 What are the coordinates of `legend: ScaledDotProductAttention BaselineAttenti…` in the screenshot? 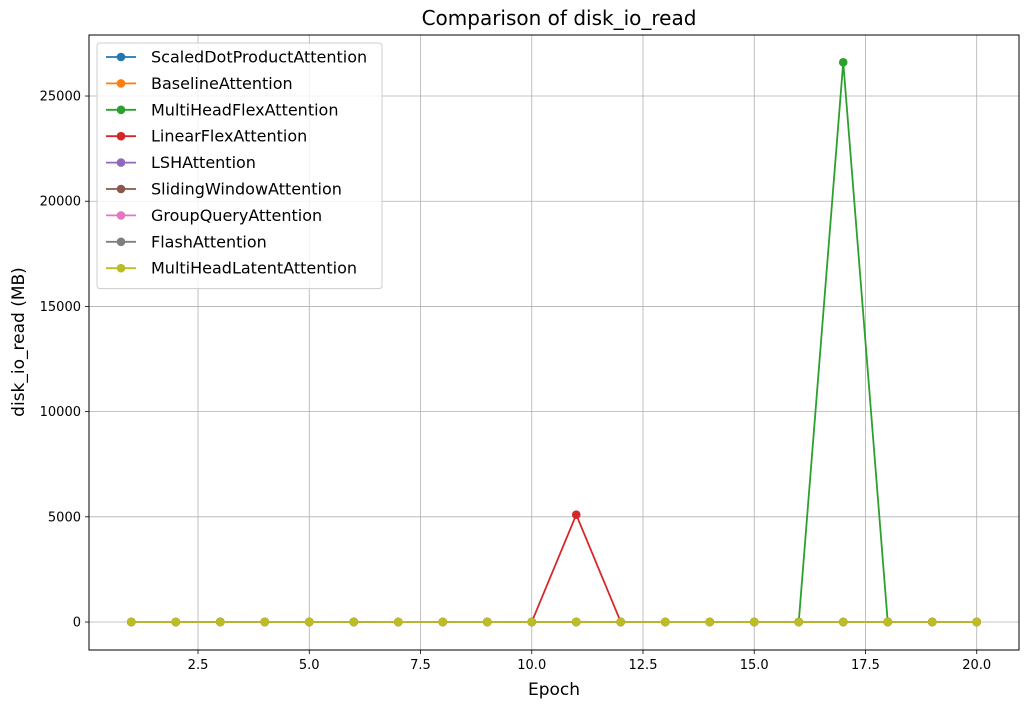 It's located at (239, 166).